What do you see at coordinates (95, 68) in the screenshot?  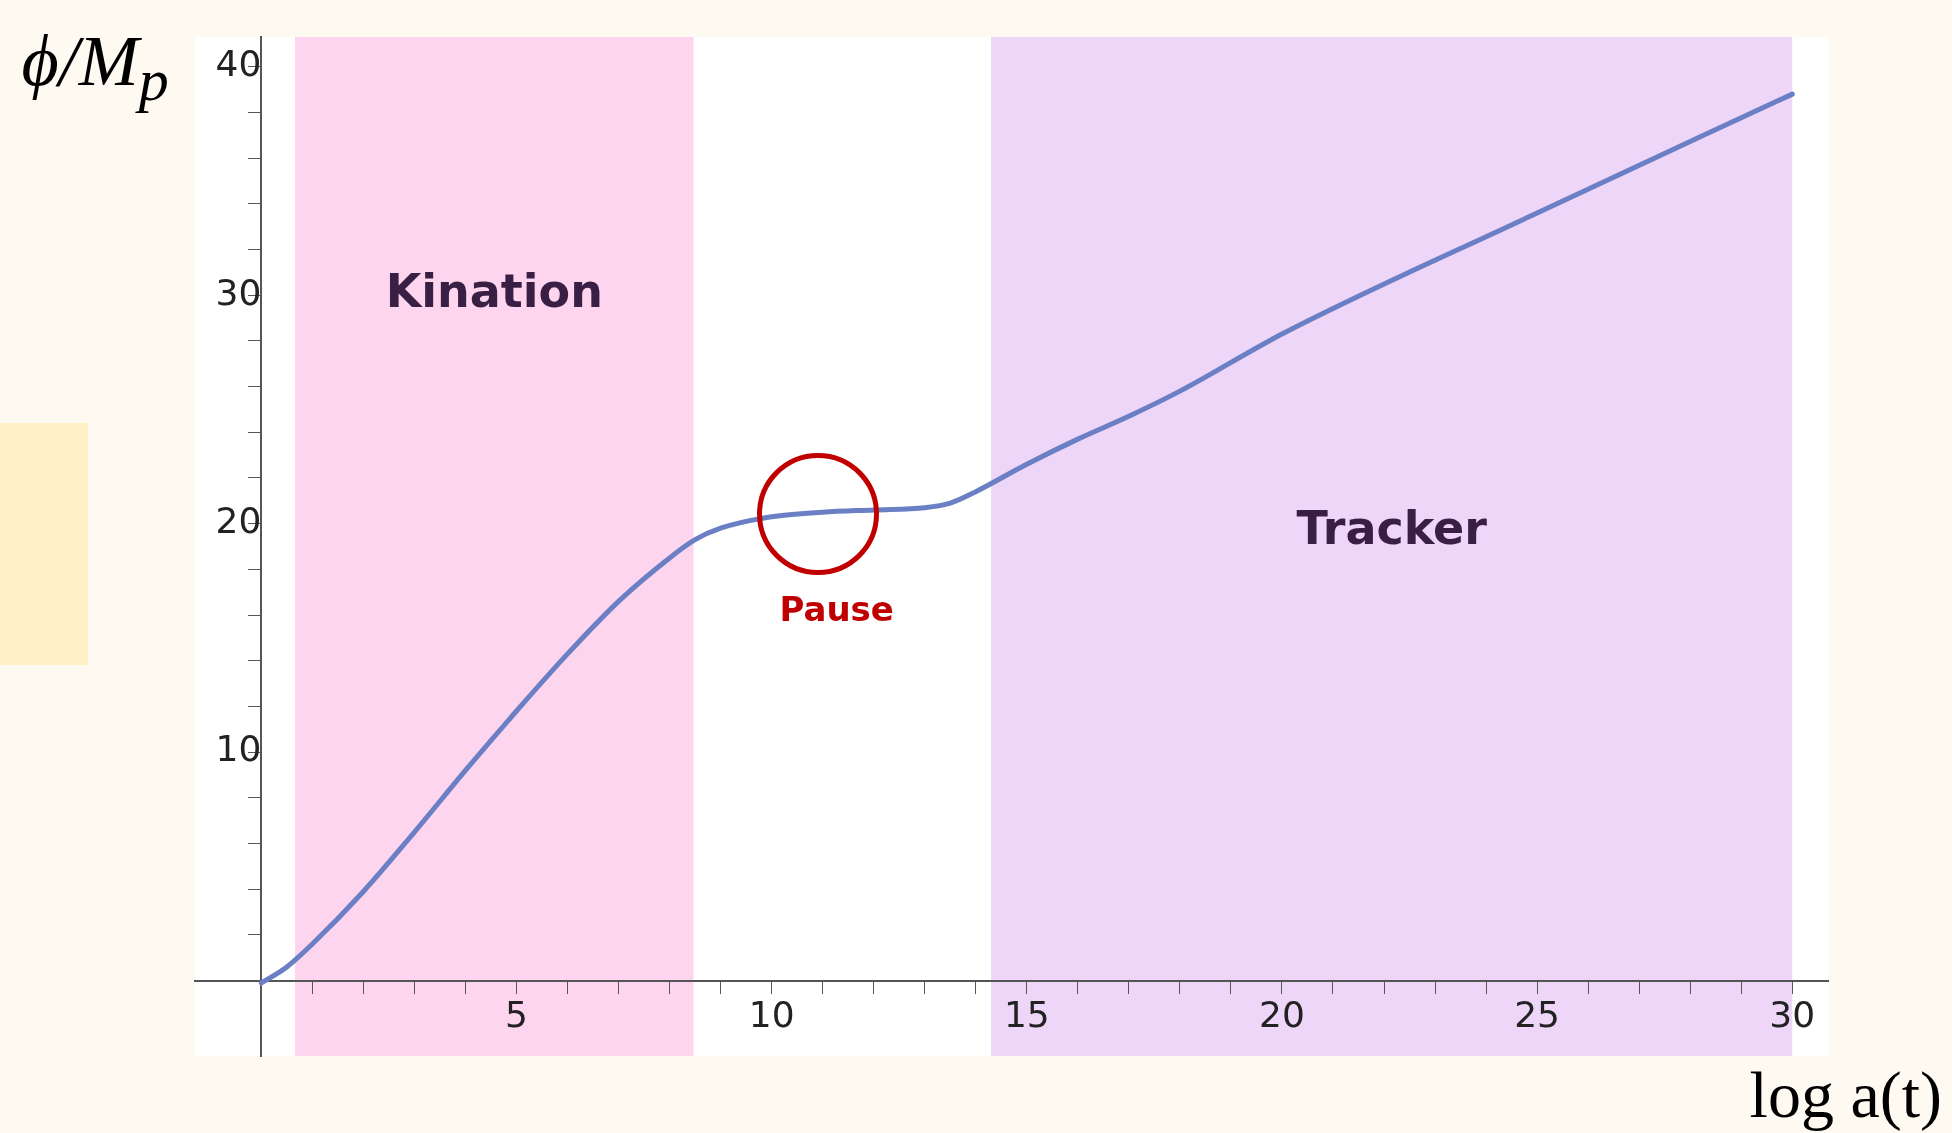 I see `y-axis-title: ϕ/M$_{p}$` at bounding box center [95, 68].